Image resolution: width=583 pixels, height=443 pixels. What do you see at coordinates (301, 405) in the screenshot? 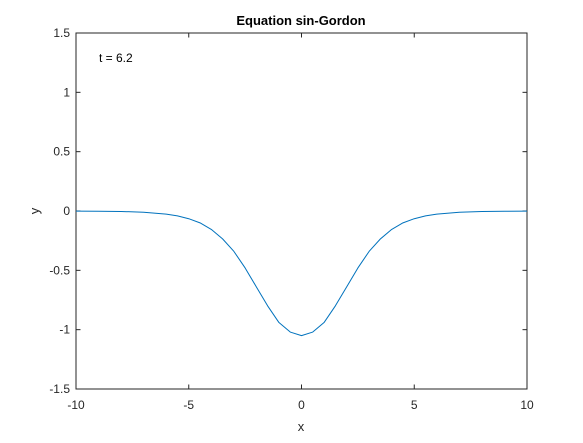
I see `x-tick-label: 0` at bounding box center [301, 405].